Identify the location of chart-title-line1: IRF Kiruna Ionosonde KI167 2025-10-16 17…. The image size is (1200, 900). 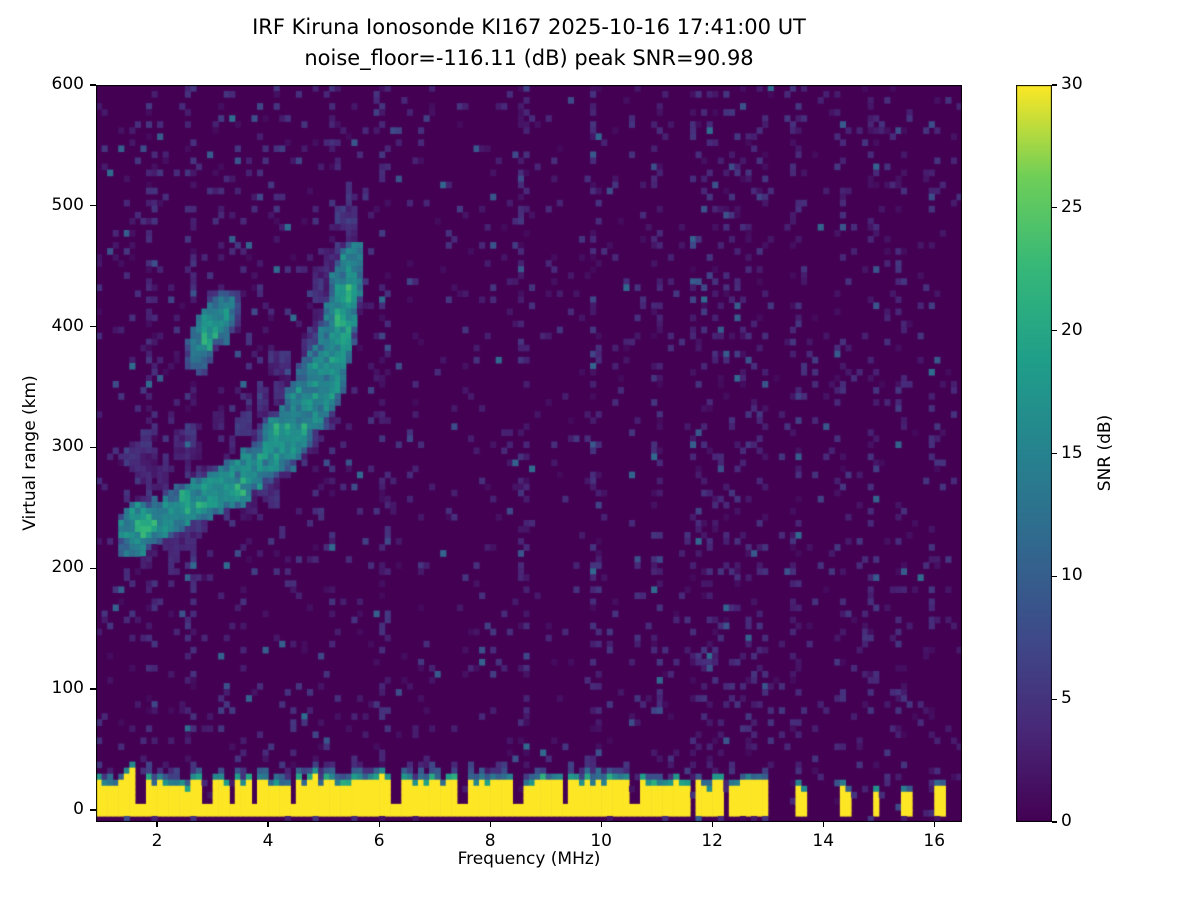
(529, 27).